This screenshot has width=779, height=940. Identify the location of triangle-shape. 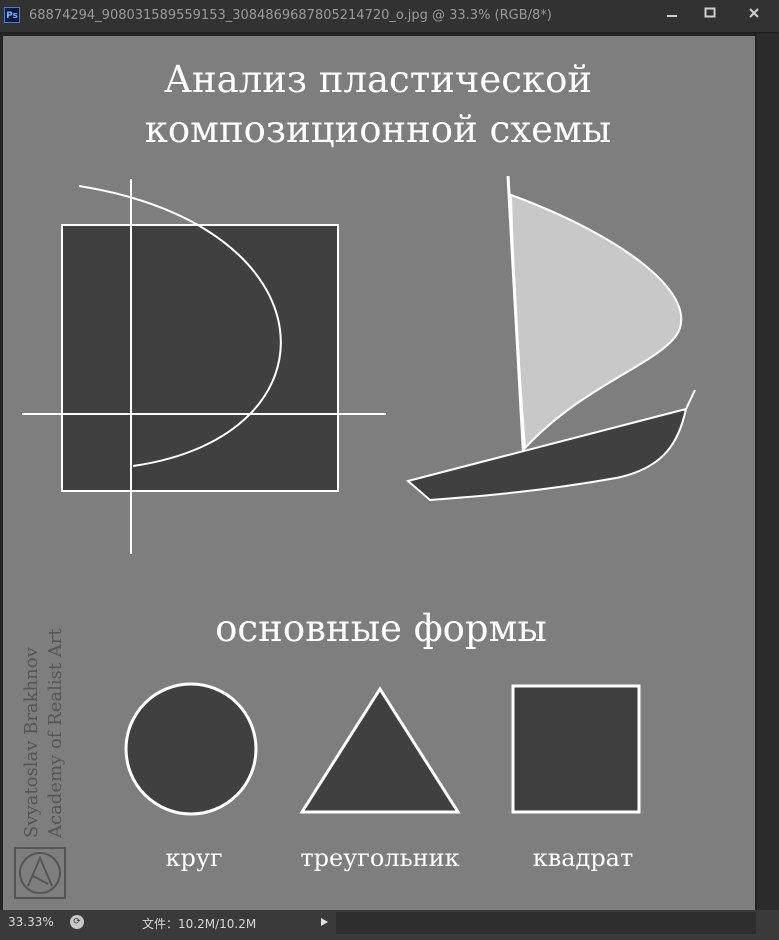
(380, 750).